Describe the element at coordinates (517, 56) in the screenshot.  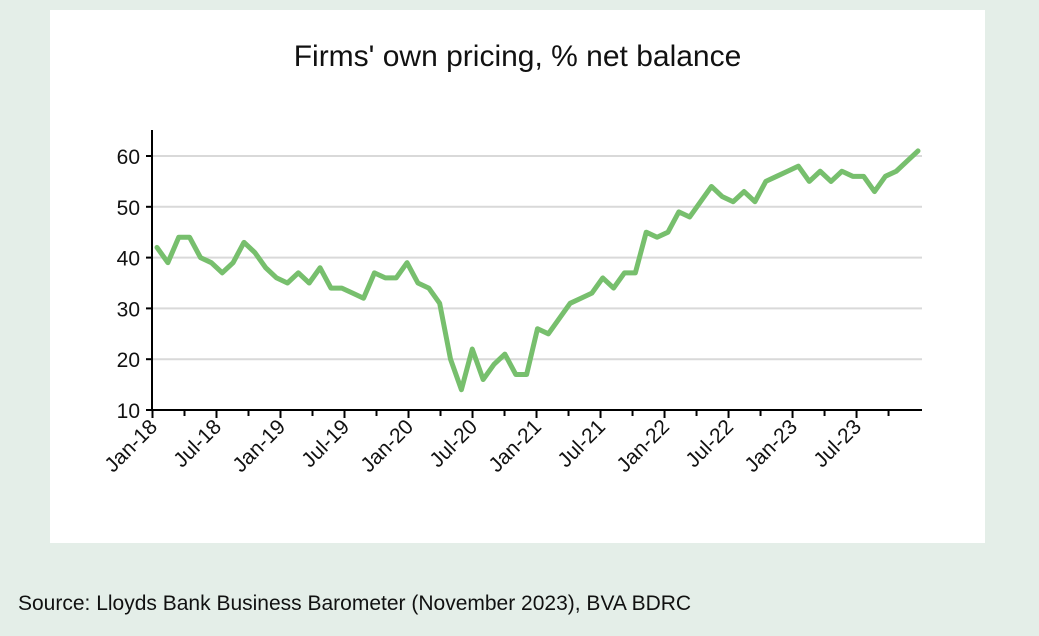
I see `chart-title: Firms' own pricing, % net balance` at that location.